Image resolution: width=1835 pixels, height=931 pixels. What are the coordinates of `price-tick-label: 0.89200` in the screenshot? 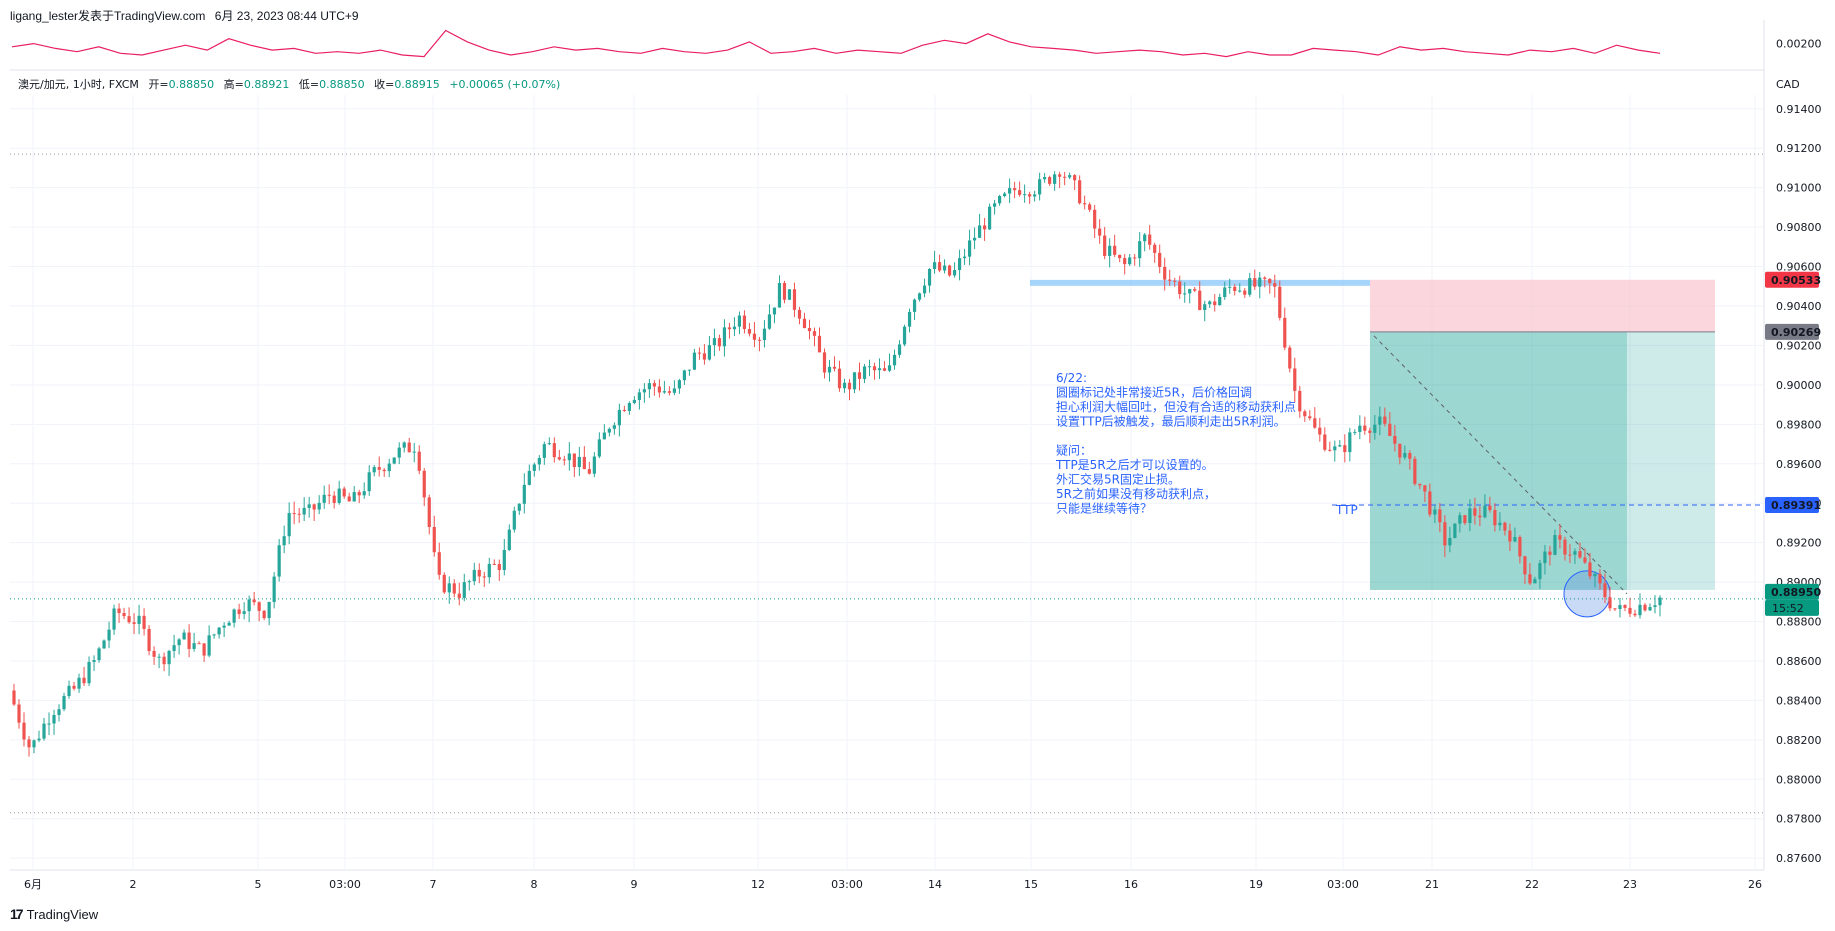 It's located at (1799, 543).